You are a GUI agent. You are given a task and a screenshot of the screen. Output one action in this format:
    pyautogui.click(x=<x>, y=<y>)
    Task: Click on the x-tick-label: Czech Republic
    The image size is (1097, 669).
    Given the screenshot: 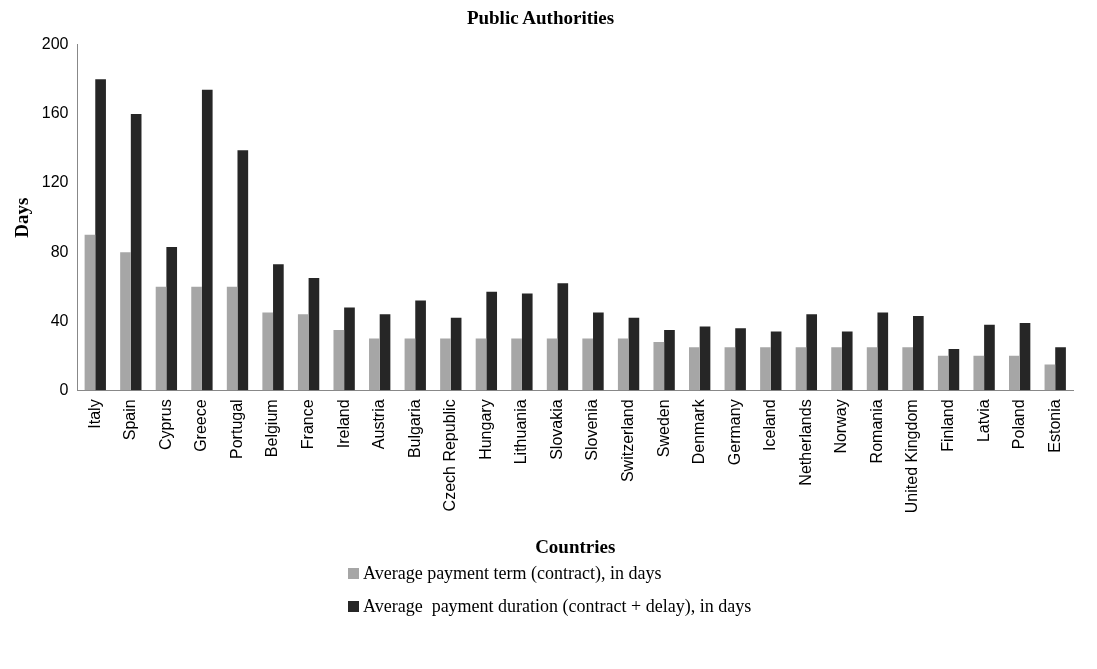 What is the action you would take?
    pyautogui.click(x=450, y=455)
    